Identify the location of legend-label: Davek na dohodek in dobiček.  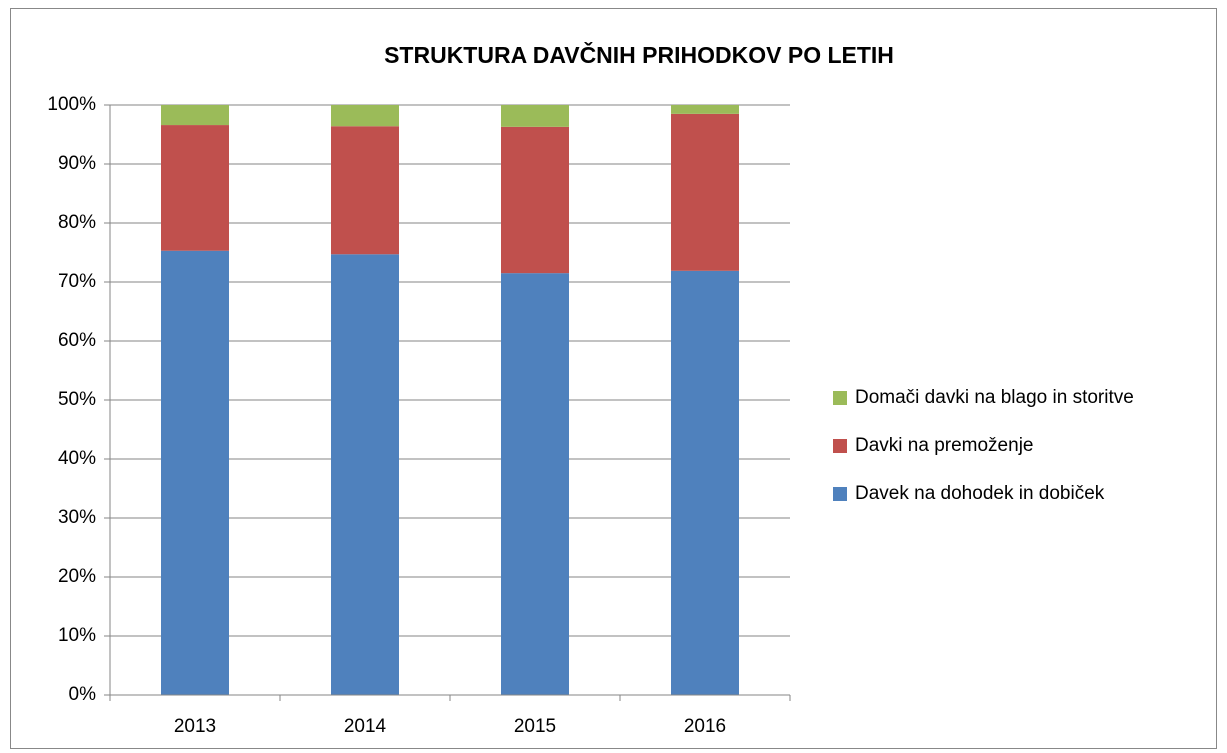
(980, 493).